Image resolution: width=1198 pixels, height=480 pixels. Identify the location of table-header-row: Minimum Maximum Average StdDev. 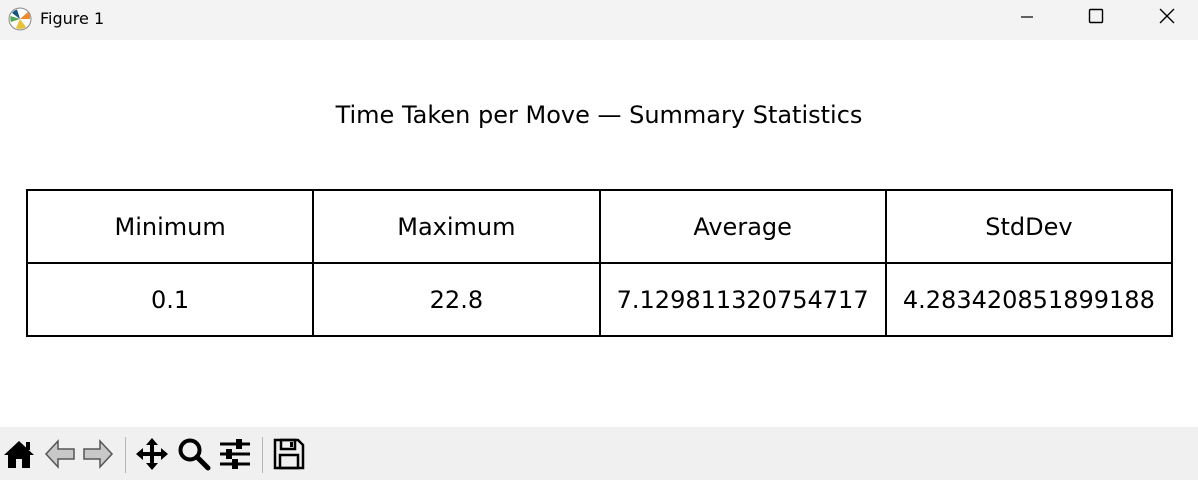
(599, 226).